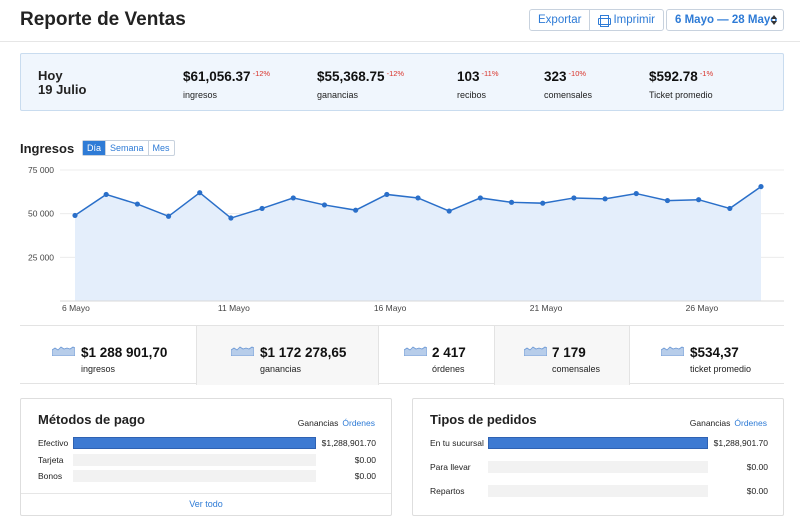  What do you see at coordinates (200, 95) in the screenshot?
I see `stat-label: ingresos` at bounding box center [200, 95].